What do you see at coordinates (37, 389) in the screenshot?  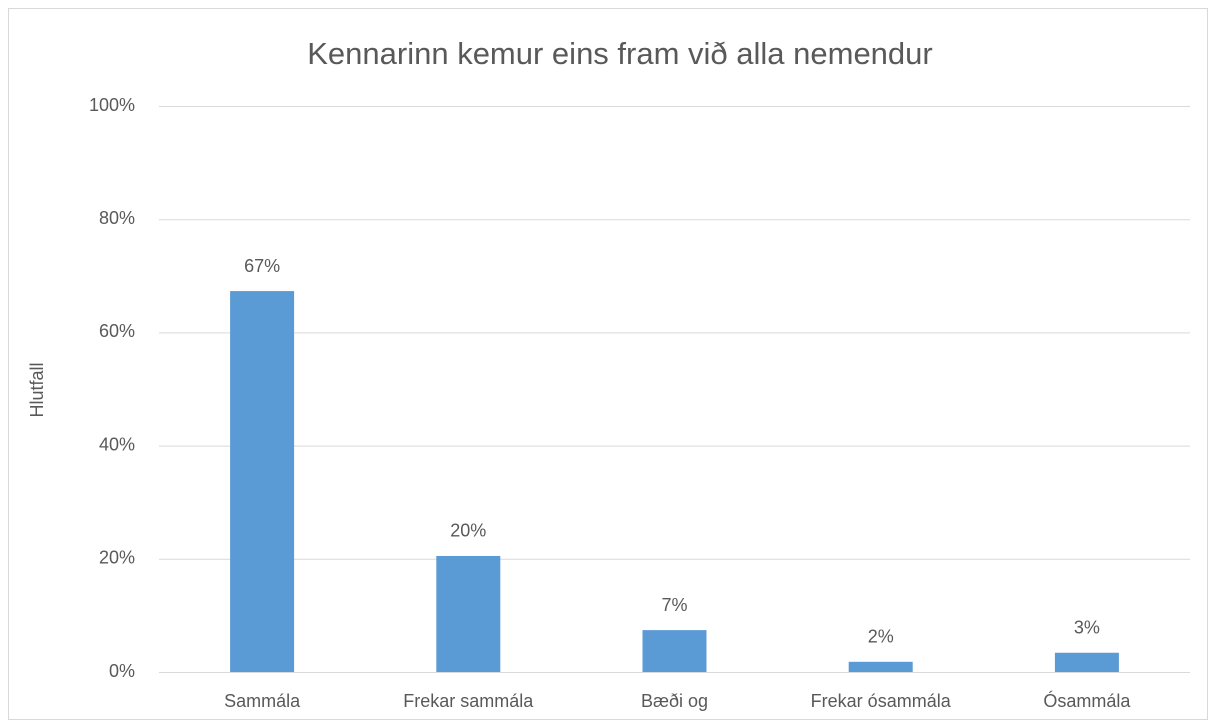 I see `y-axis-label: Hlutfall` at bounding box center [37, 389].